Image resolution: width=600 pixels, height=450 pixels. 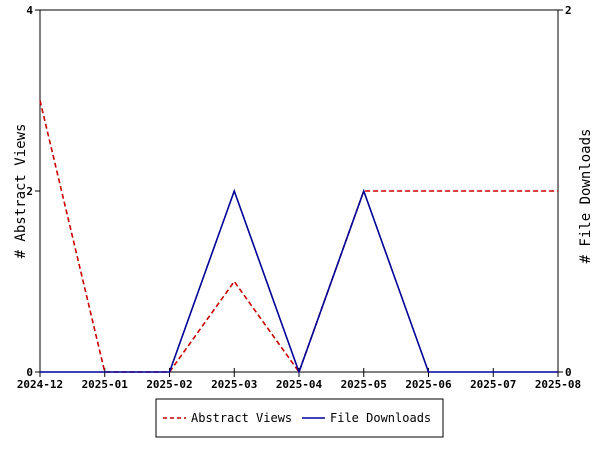 What do you see at coordinates (586, 196) in the screenshot?
I see `right-axis-title: # File Downloads` at bounding box center [586, 196].